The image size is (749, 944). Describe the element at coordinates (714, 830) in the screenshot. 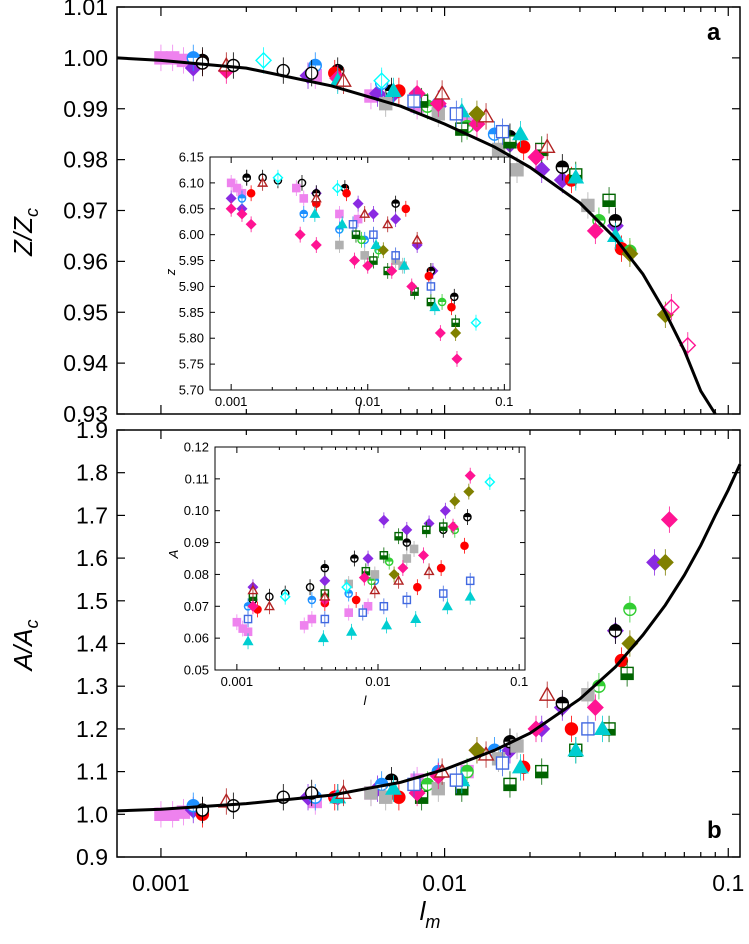

I see `panel-b-label: b` at that location.